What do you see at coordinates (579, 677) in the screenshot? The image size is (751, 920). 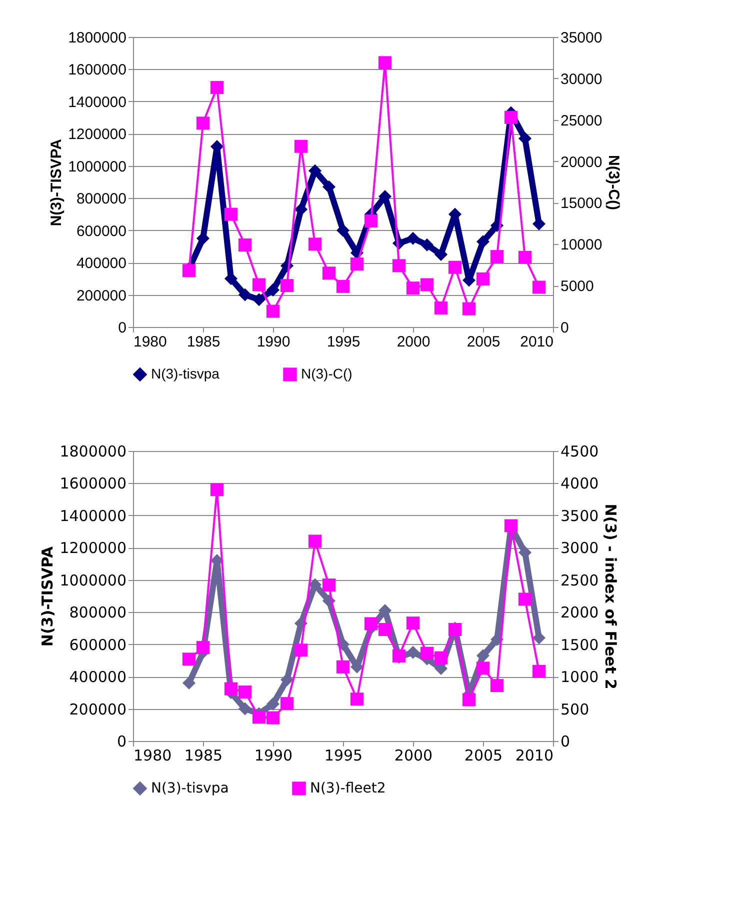 I see `y2-tick-label: 1000` at bounding box center [579, 677].